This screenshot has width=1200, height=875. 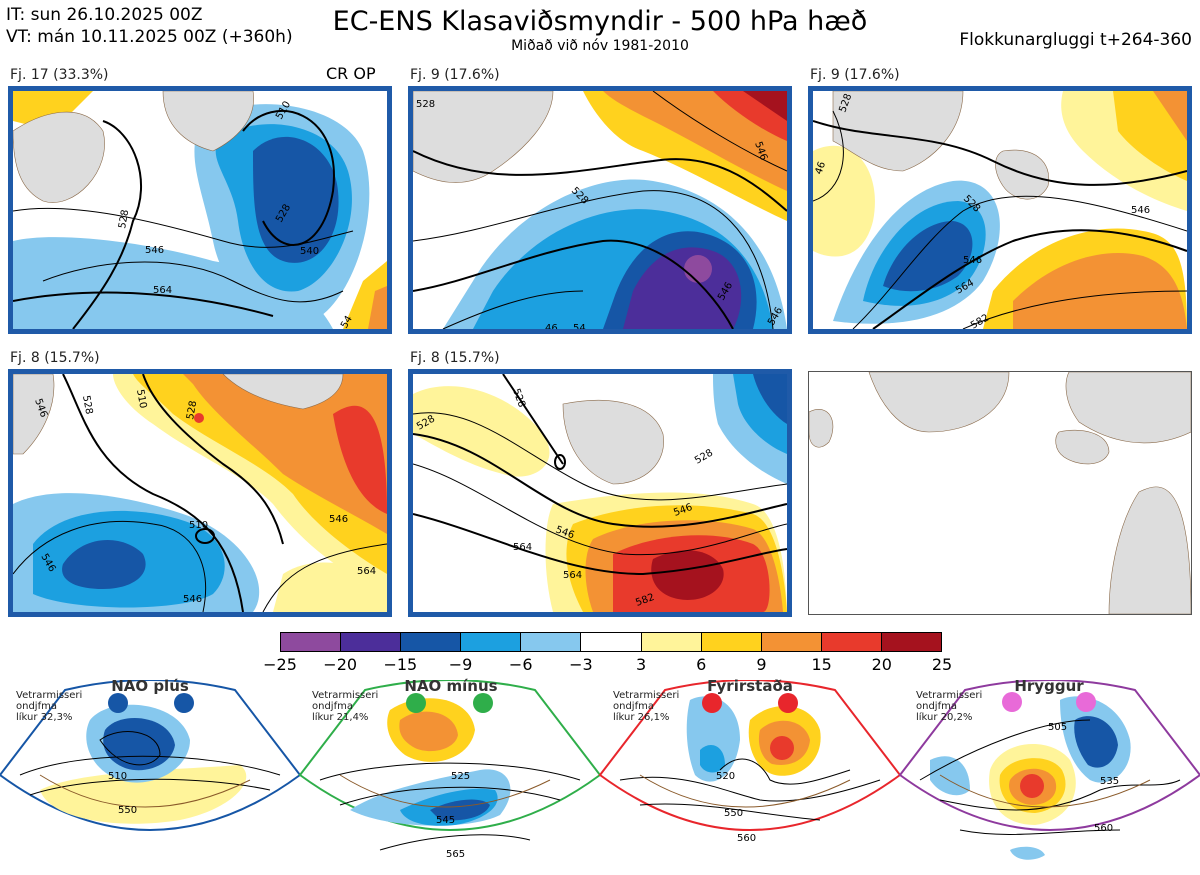 I want to click on panel-1-crop-tag: CR OP, so click(x=351, y=73).